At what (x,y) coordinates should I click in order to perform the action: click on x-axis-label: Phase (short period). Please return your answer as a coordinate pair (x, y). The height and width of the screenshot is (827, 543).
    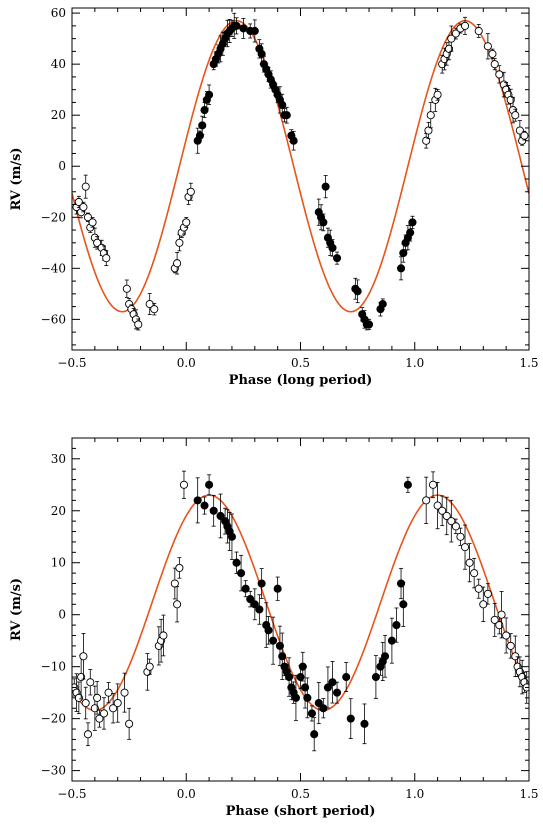
    Looking at the image, I should click on (301, 811).